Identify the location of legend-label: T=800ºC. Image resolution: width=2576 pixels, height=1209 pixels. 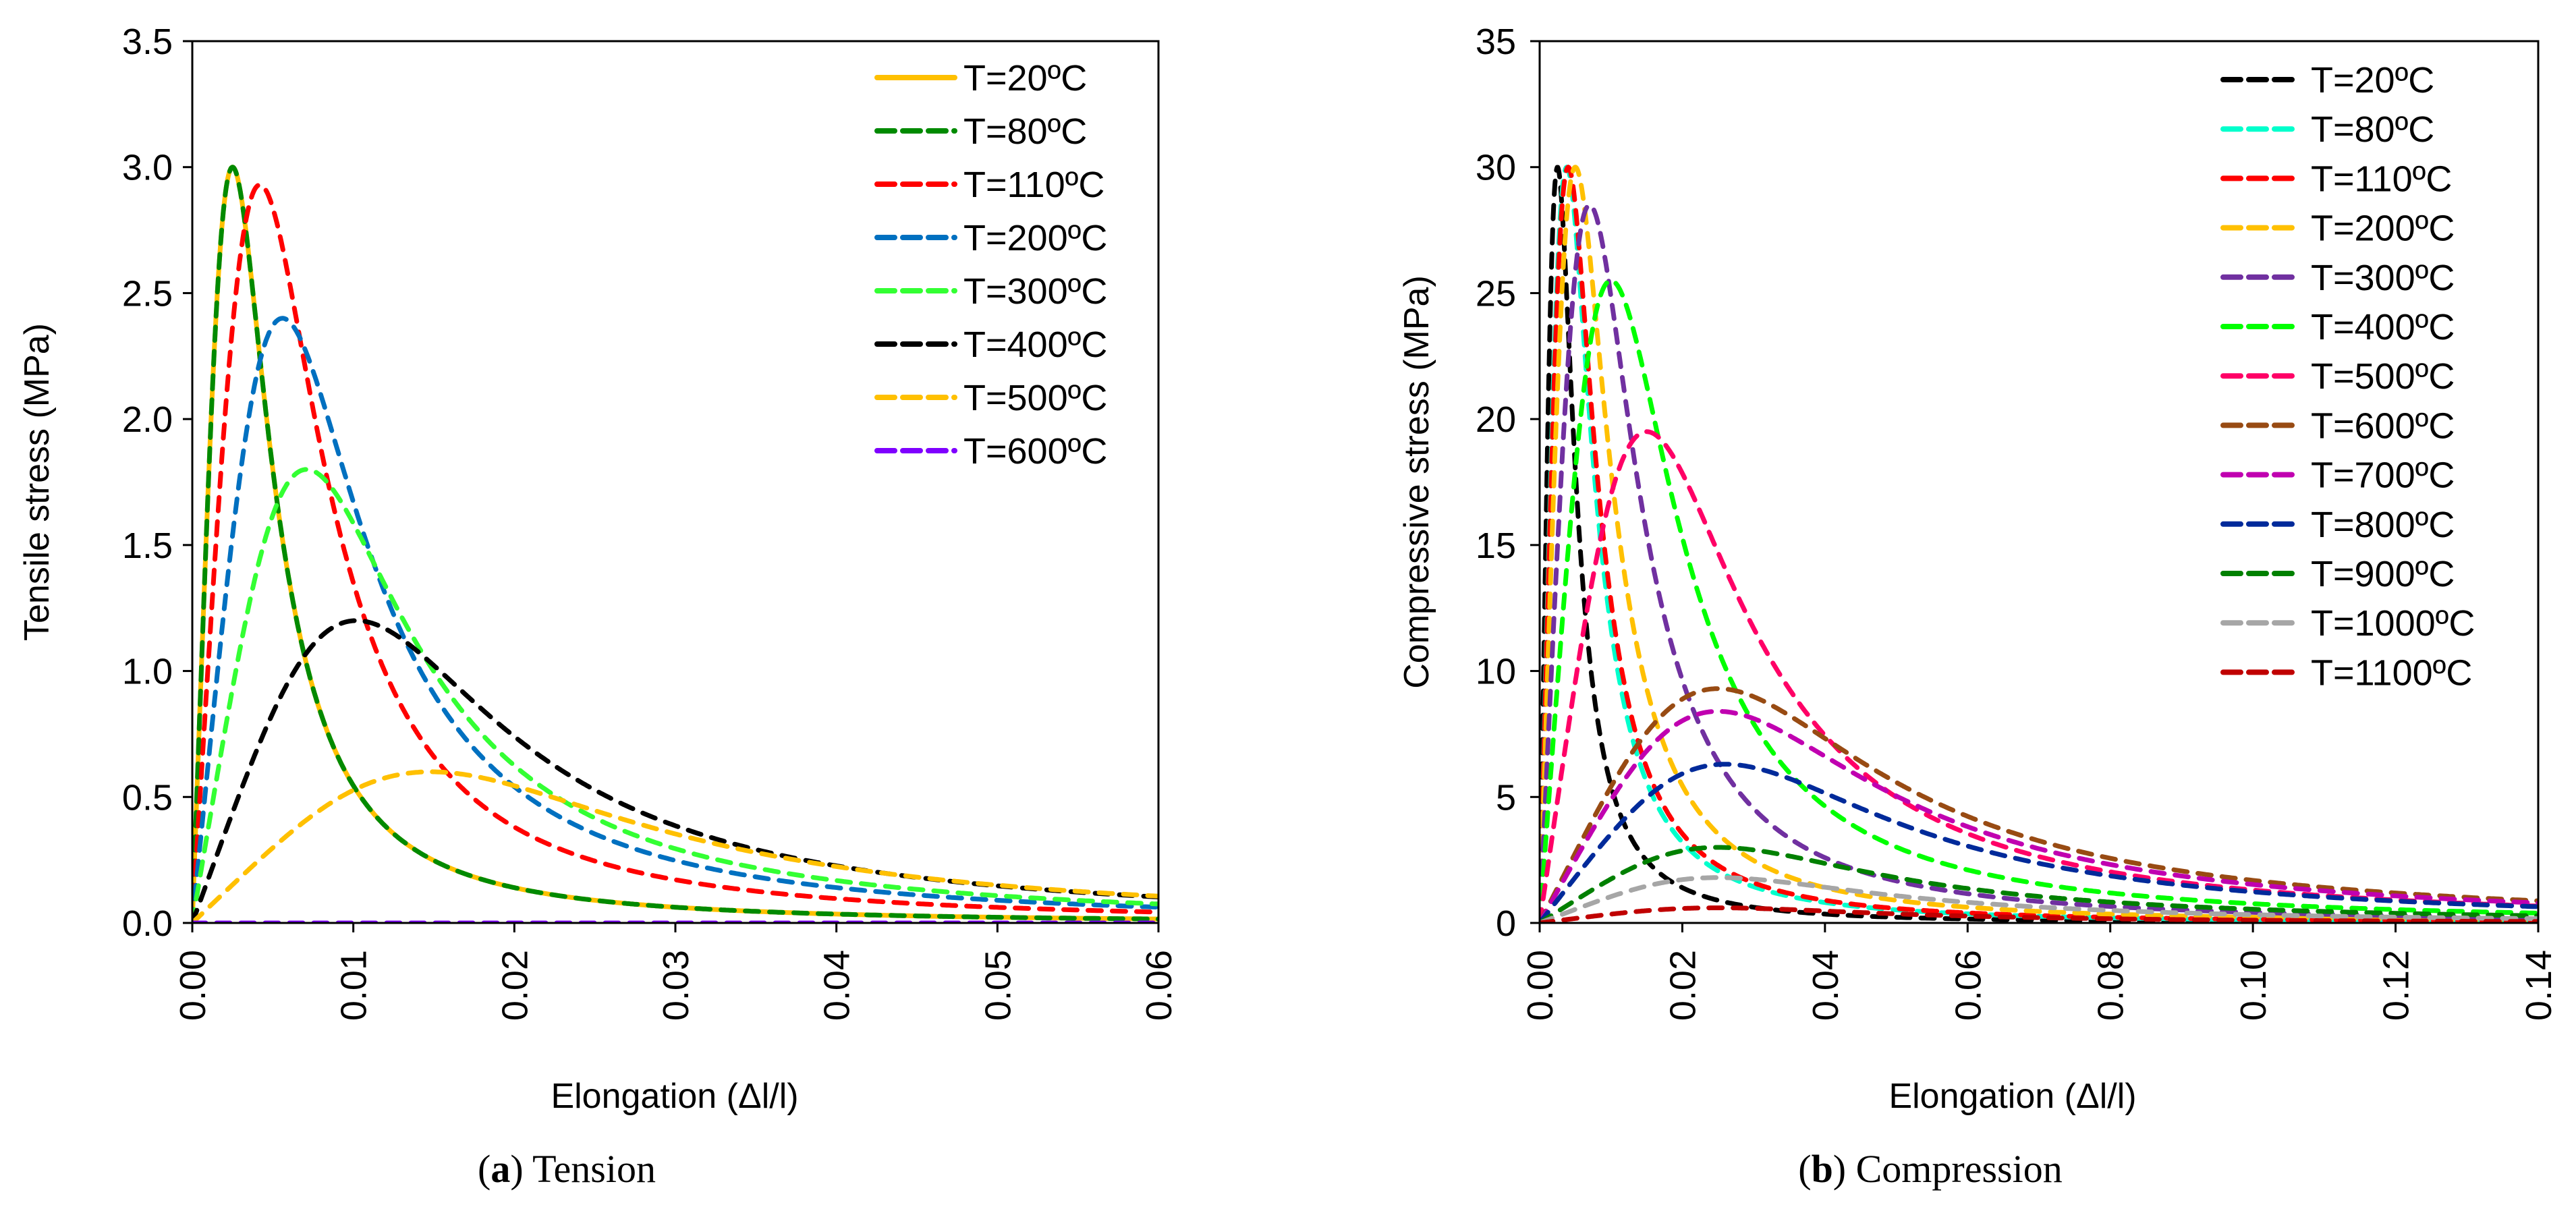
(2383, 525).